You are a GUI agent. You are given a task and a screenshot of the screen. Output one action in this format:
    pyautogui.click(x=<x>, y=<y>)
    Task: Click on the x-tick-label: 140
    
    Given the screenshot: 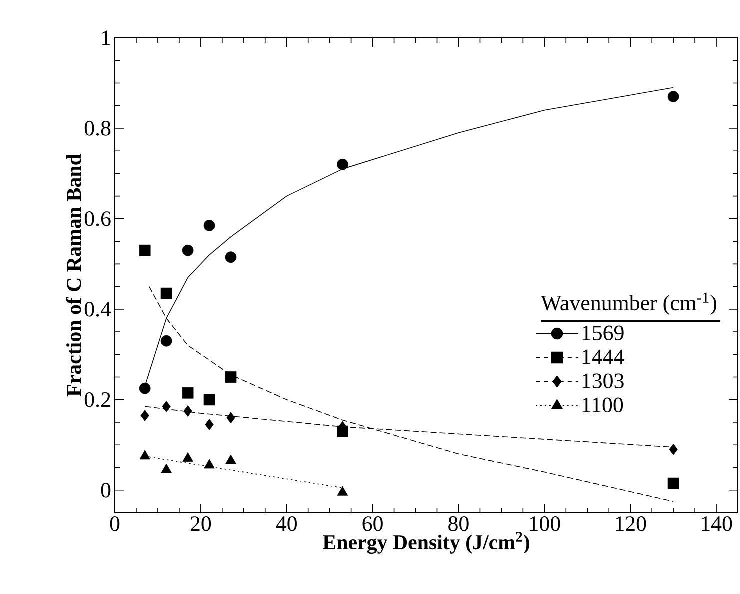 What is the action you would take?
    pyautogui.click(x=717, y=524)
    